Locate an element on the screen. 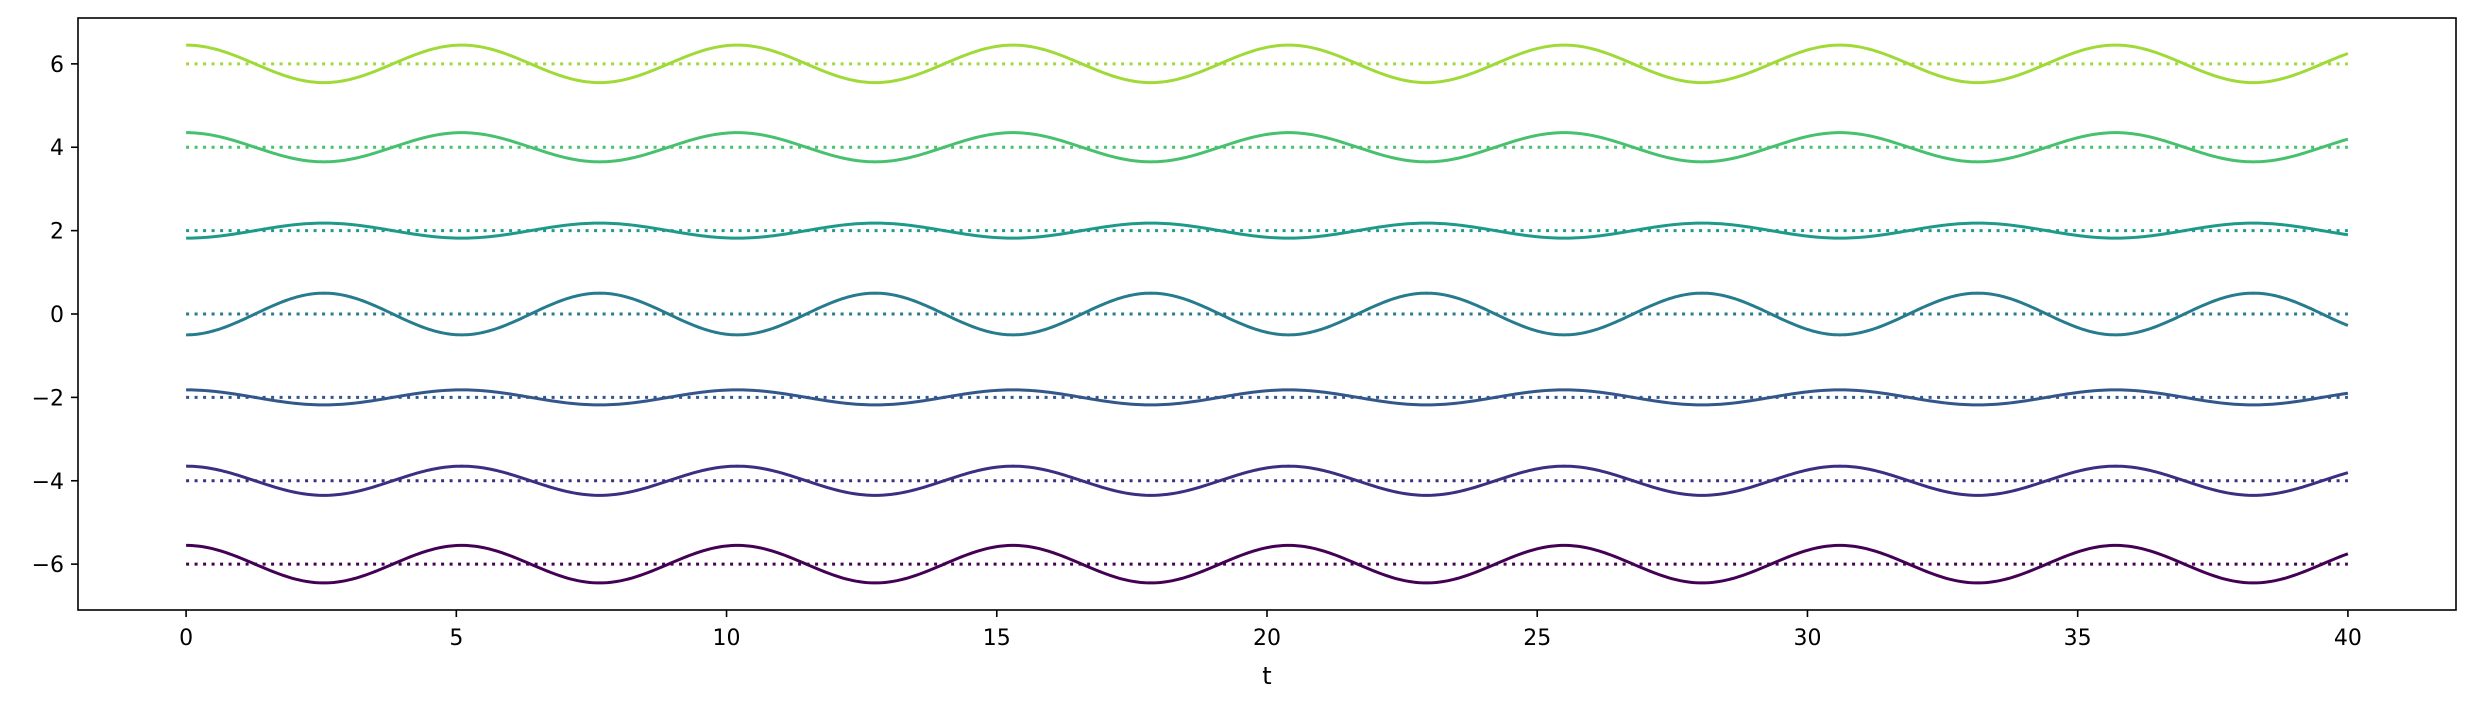 This screenshot has height=711, width=2477. x-axis-label: t is located at coordinates (1266, 676).